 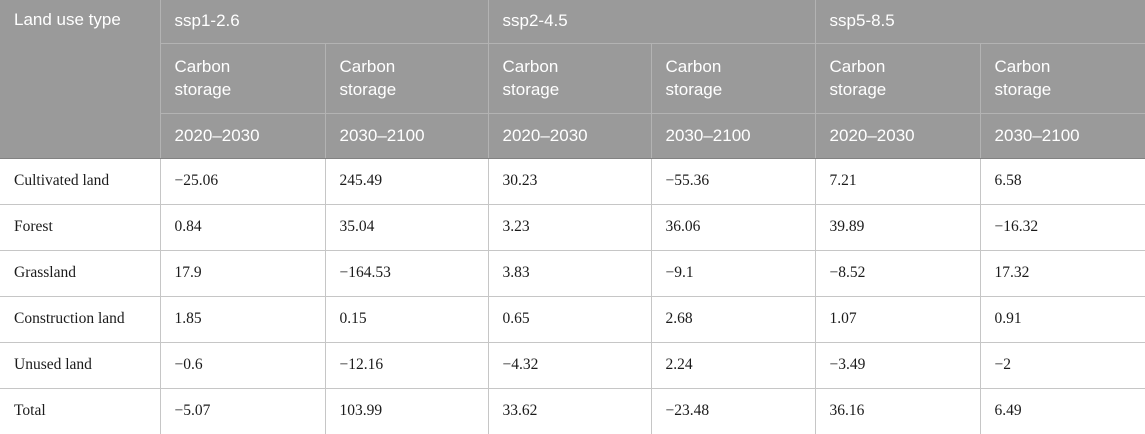 I want to click on data-cell: 2.68, so click(x=733, y=318).